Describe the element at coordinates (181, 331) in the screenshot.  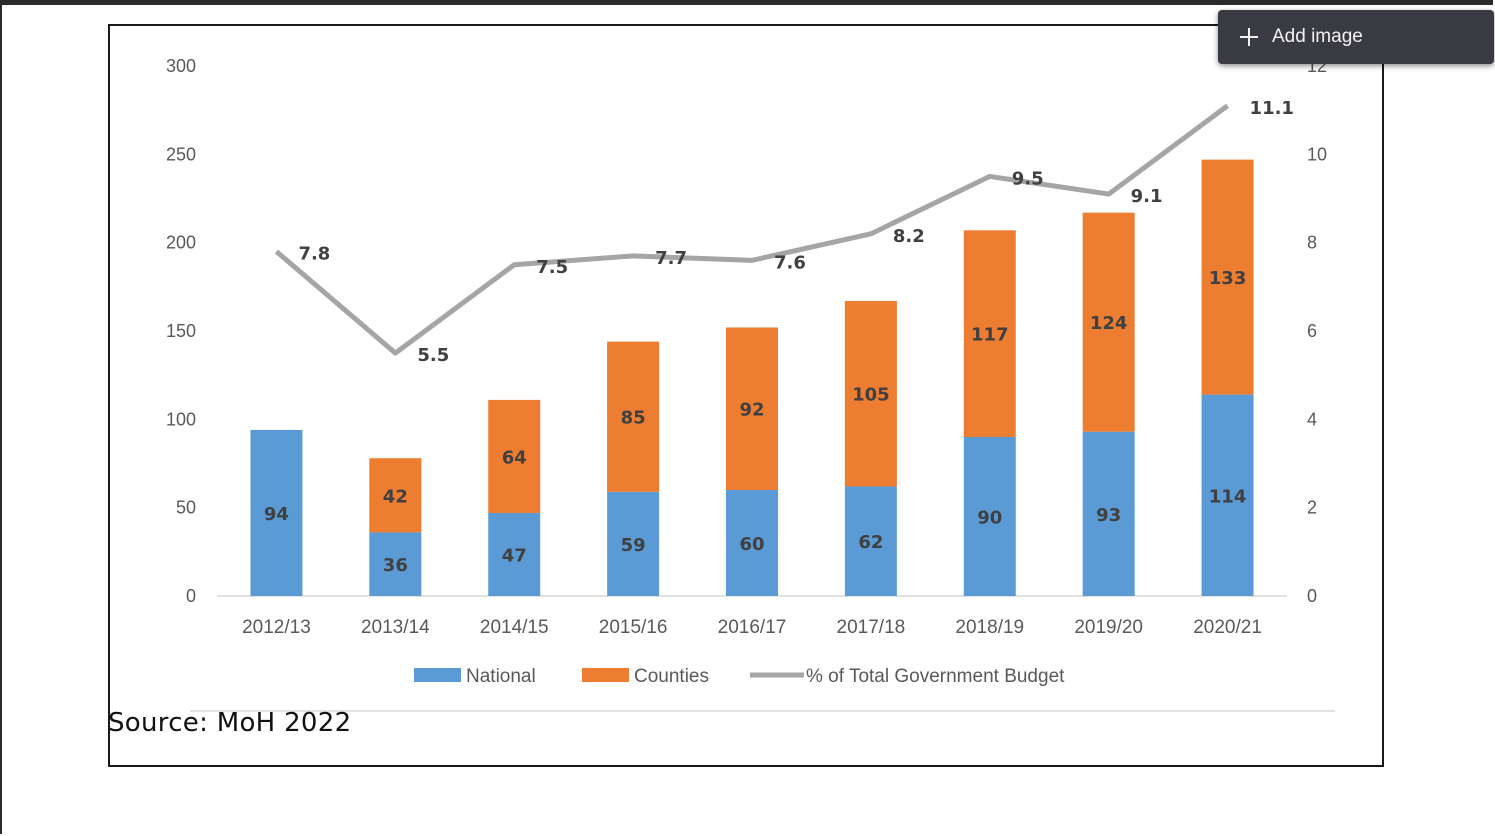
I see `left-axis-tick-label: 150` at that location.